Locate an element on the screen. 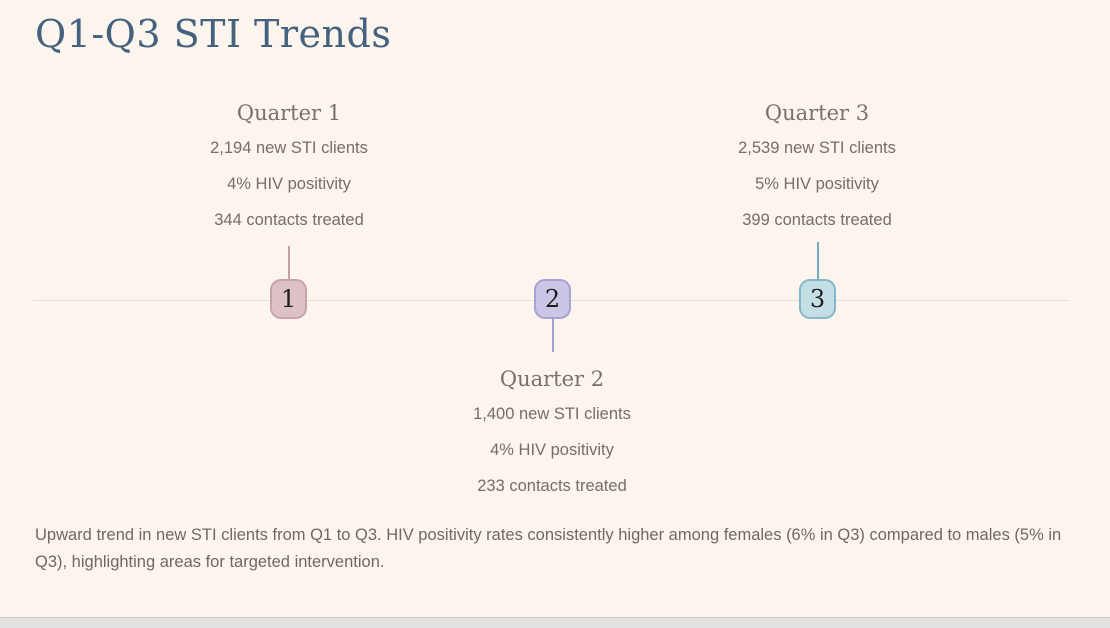  page-title: Q1-Q3 STI Trends is located at coordinates (213, 34).